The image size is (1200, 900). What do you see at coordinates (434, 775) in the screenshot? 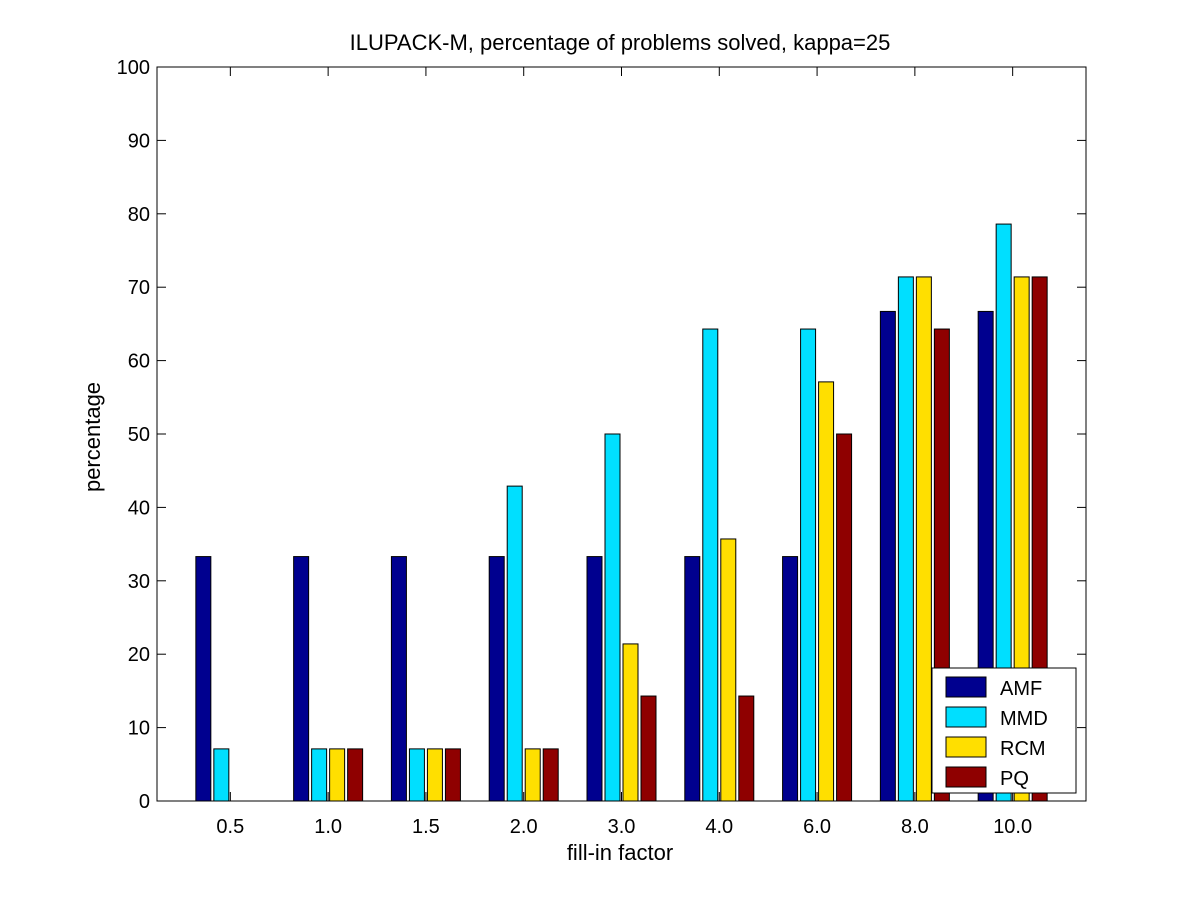
I see `bar-rcm-1.5` at bounding box center [434, 775].